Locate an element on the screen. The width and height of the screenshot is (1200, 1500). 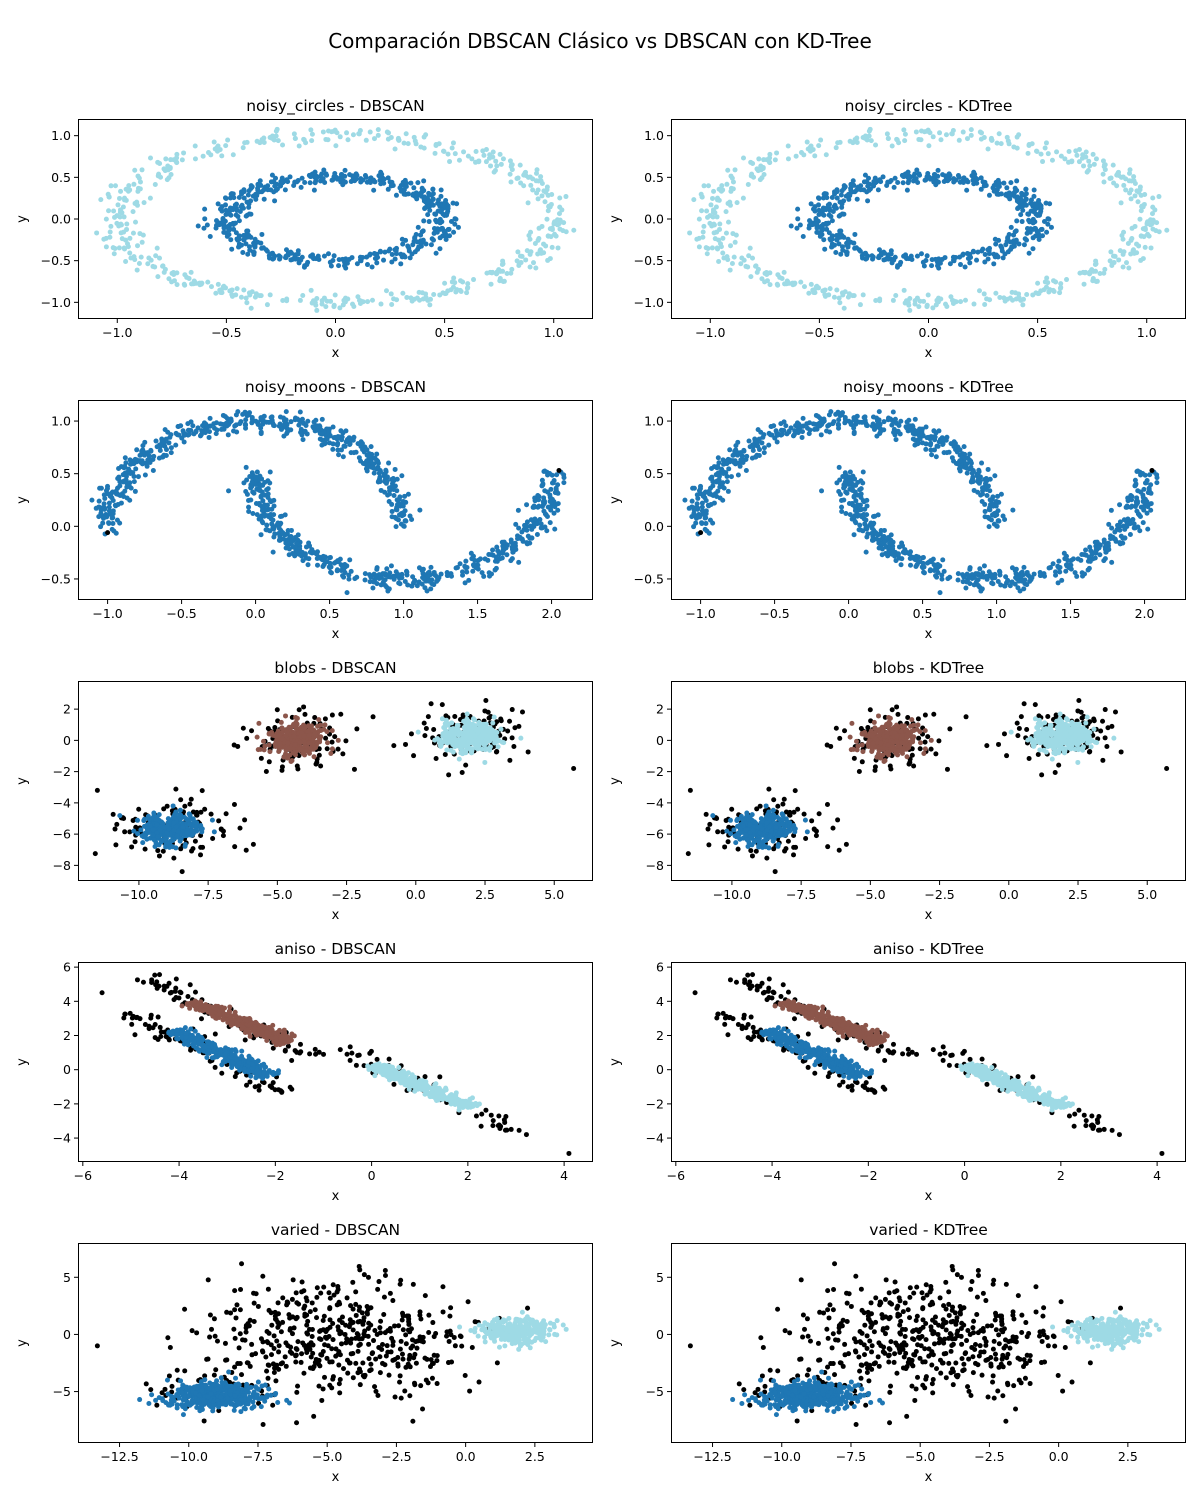
x-axis-label: x is located at coordinates (336, 634).